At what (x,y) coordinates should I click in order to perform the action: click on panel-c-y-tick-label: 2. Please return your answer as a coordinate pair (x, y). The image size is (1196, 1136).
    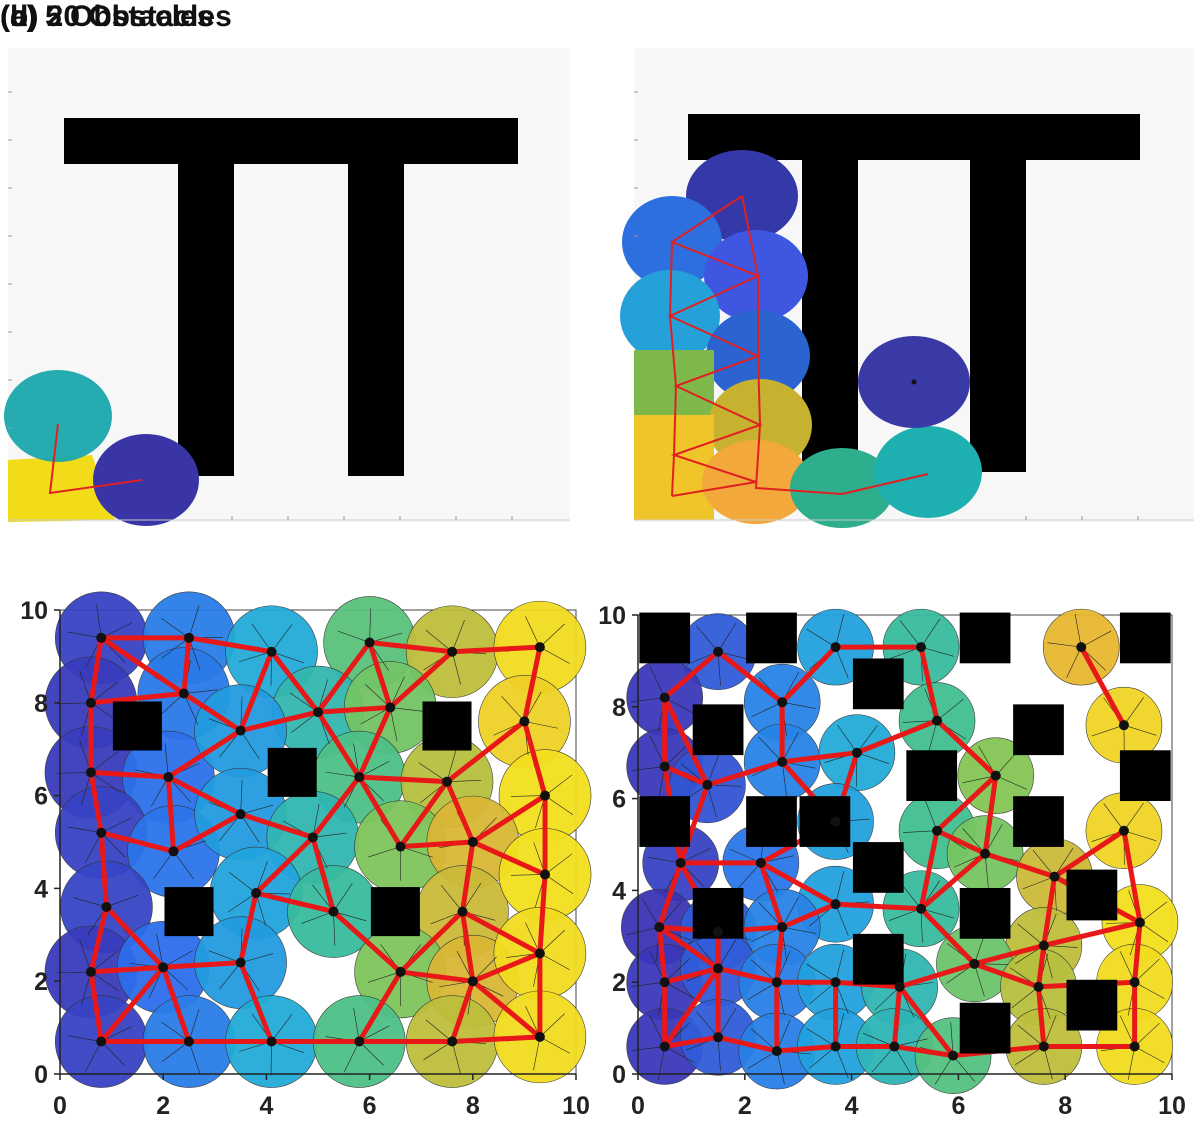
    Looking at the image, I should click on (41, 982).